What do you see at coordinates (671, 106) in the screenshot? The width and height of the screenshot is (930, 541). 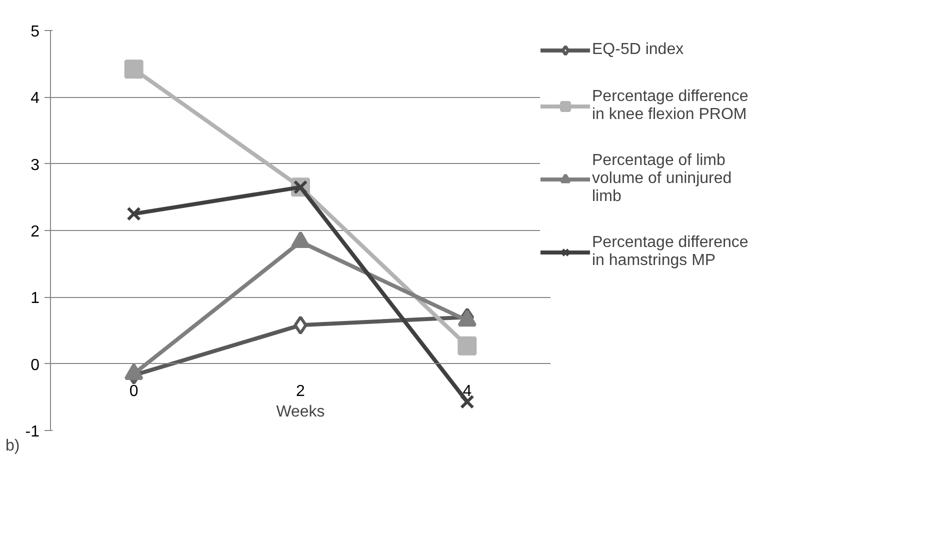 I see `legend-label: Percentage difference in knee flexion PROM` at bounding box center [671, 106].